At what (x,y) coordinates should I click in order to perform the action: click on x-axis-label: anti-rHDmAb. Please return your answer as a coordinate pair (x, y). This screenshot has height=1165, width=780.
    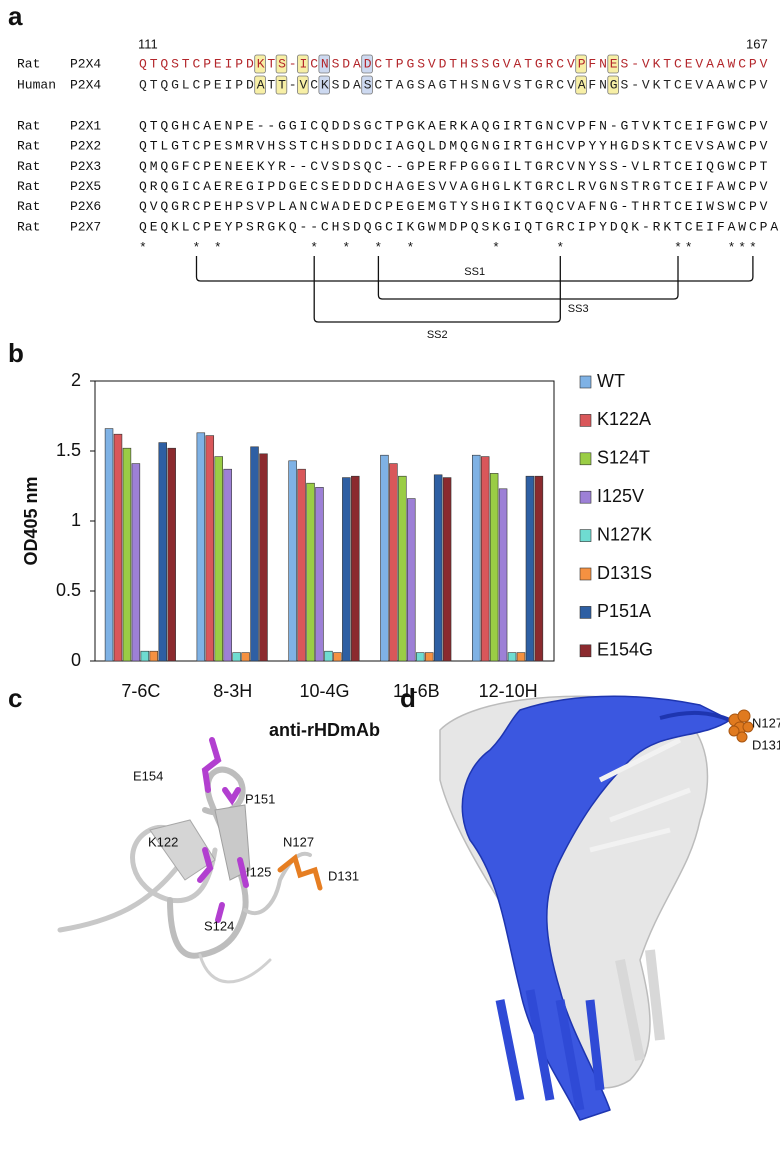
    Looking at the image, I should click on (324, 730).